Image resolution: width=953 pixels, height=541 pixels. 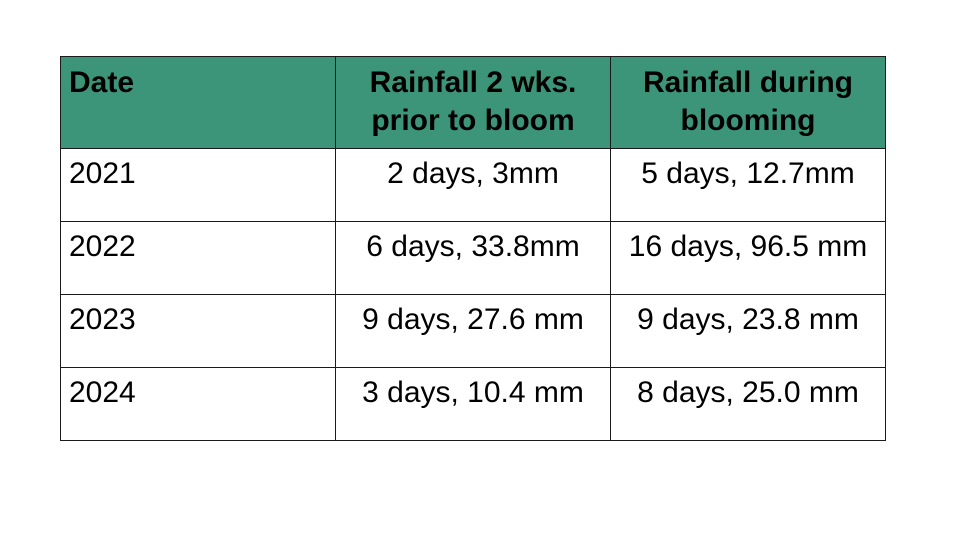 I want to click on cell-rainfall-prior: 9 days, 27.6 mm, so click(x=473, y=331).